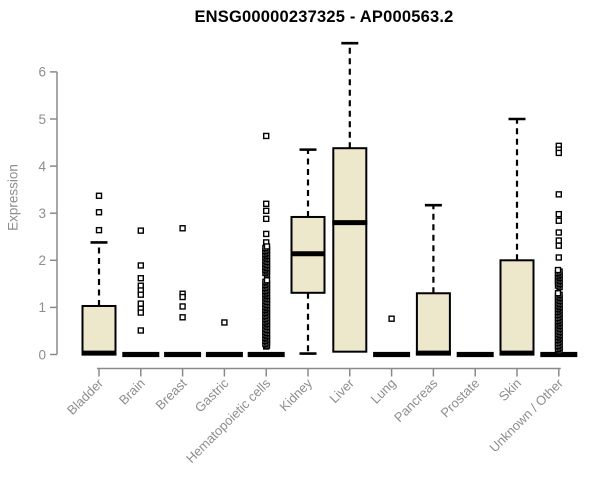 The width and height of the screenshot is (600, 500). What do you see at coordinates (171, 393) in the screenshot?
I see `x-tick-label: Breast` at bounding box center [171, 393].